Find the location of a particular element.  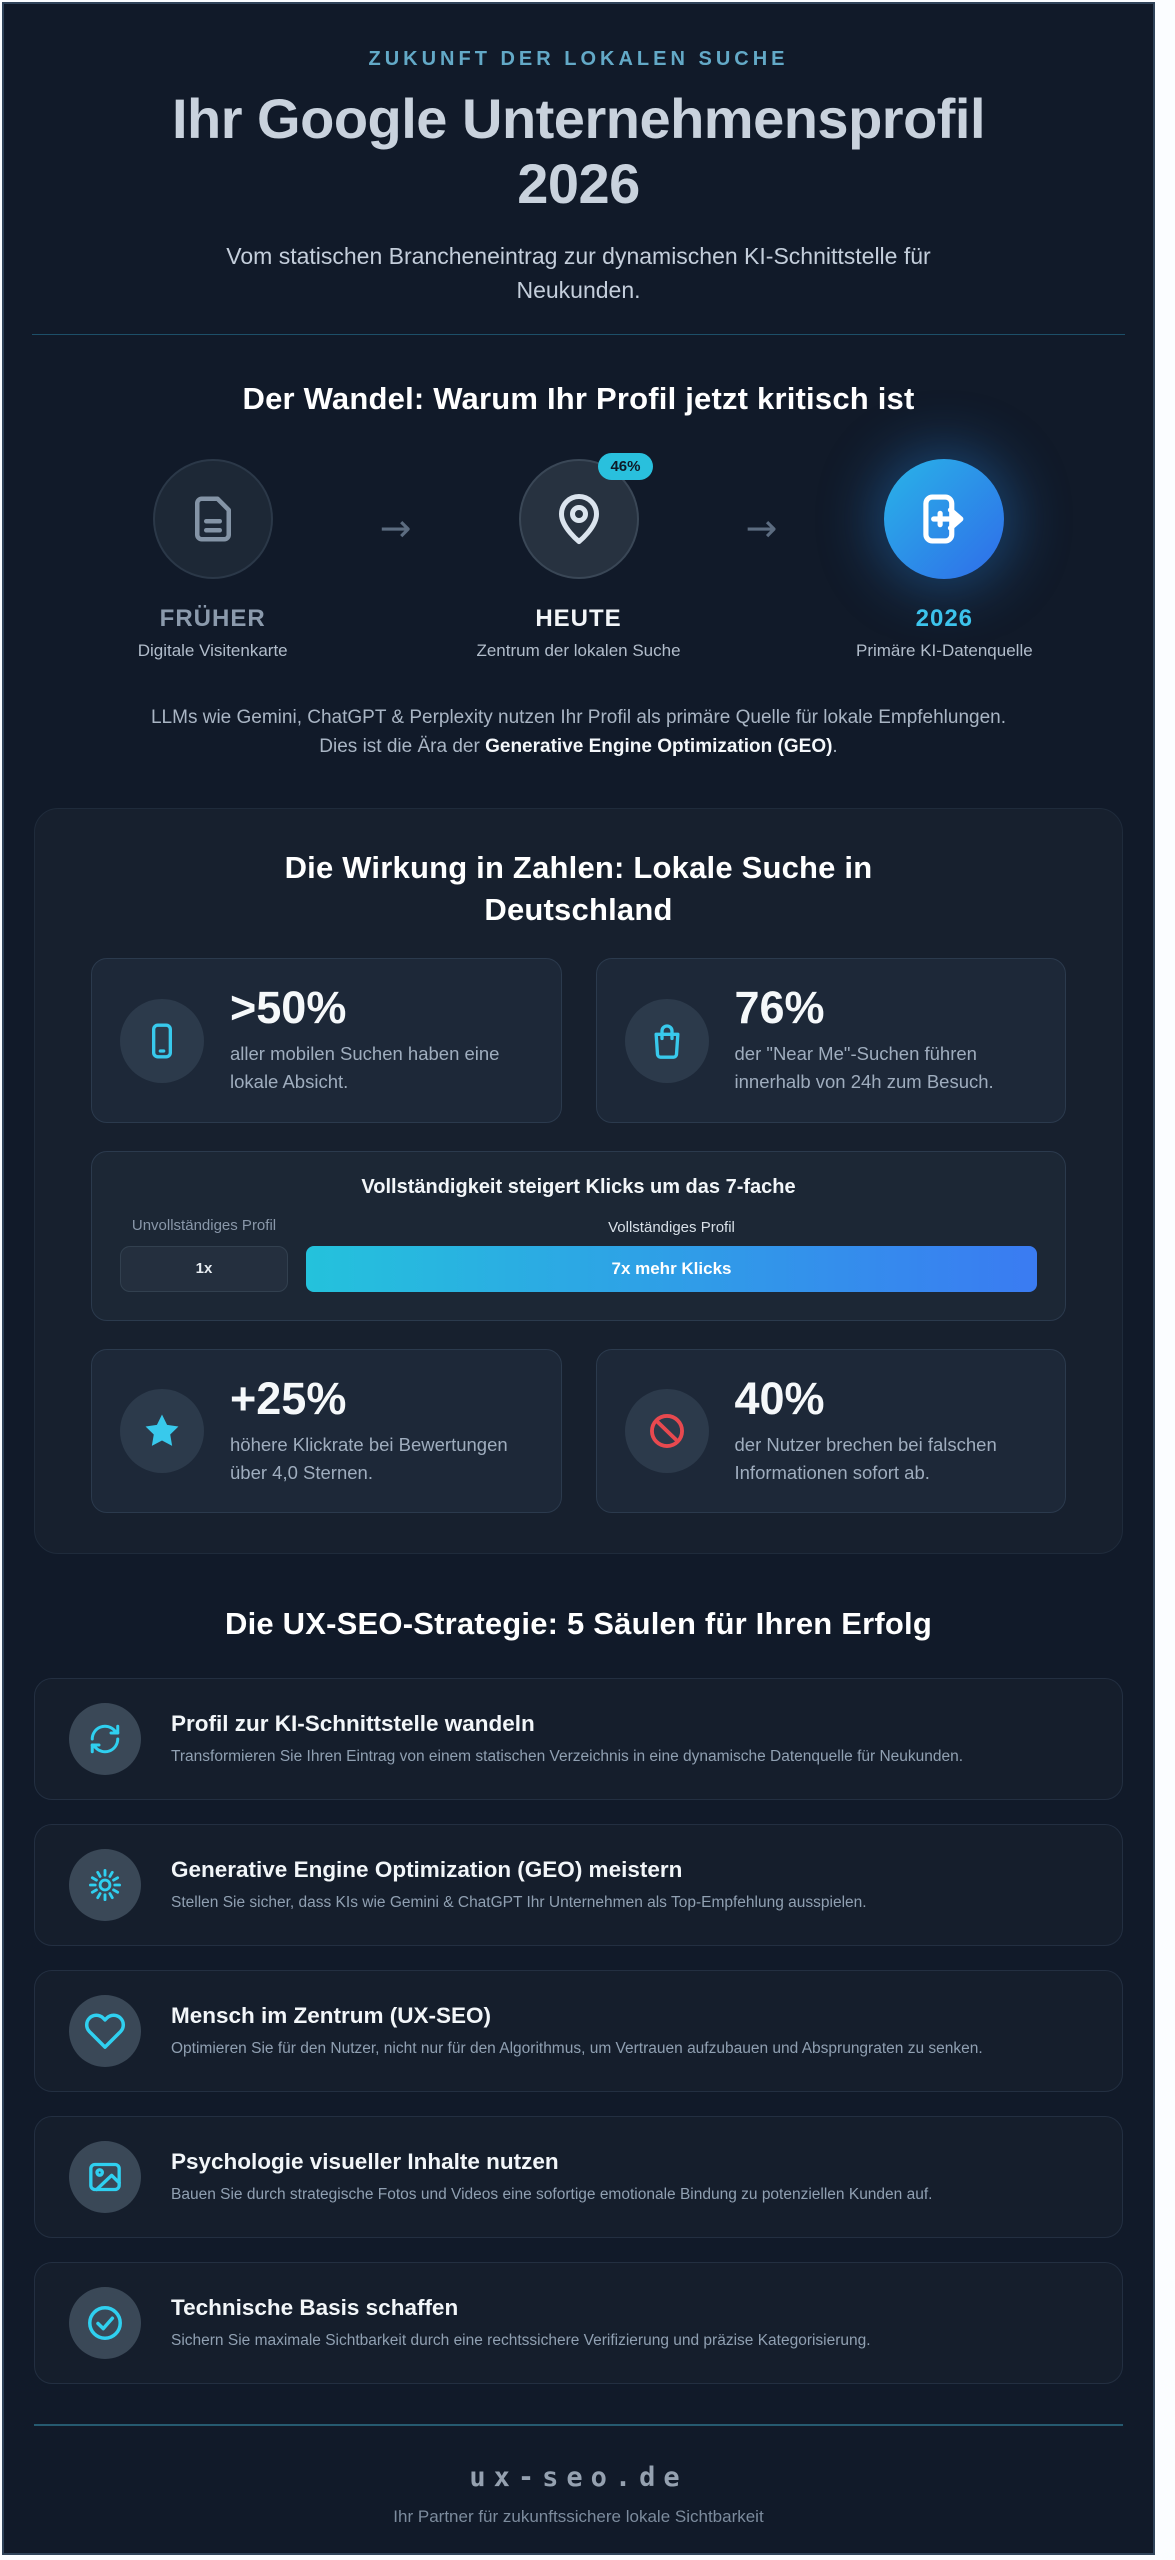

smartphone-icon is located at coordinates (162, 1040).